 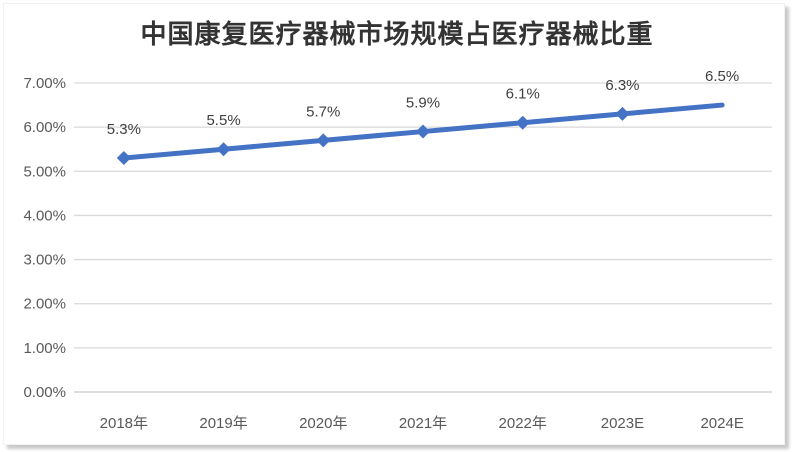 What do you see at coordinates (323, 111) in the screenshot?
I see `data-point-label: 5.7%` at bounding box center [323, 111].